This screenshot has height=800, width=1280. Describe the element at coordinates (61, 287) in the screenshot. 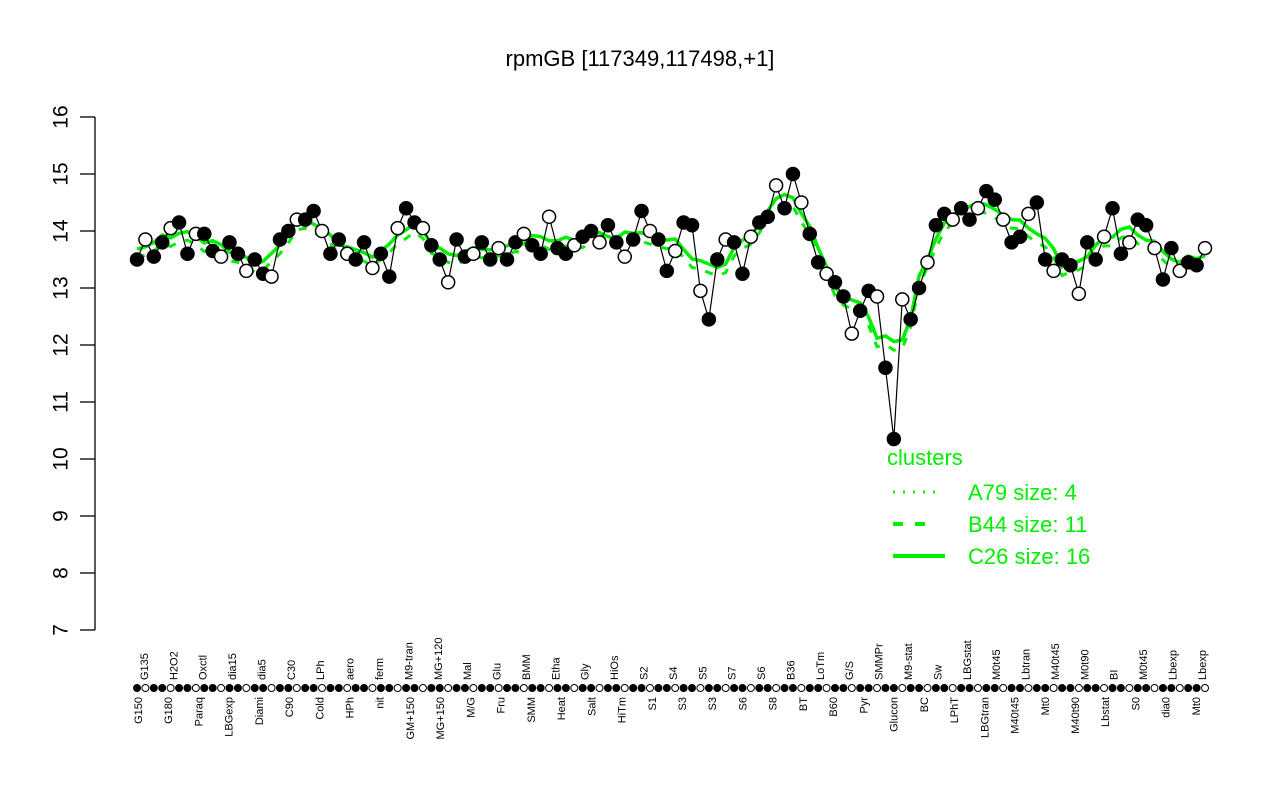

I see `y-tick-label: 13` at that location.